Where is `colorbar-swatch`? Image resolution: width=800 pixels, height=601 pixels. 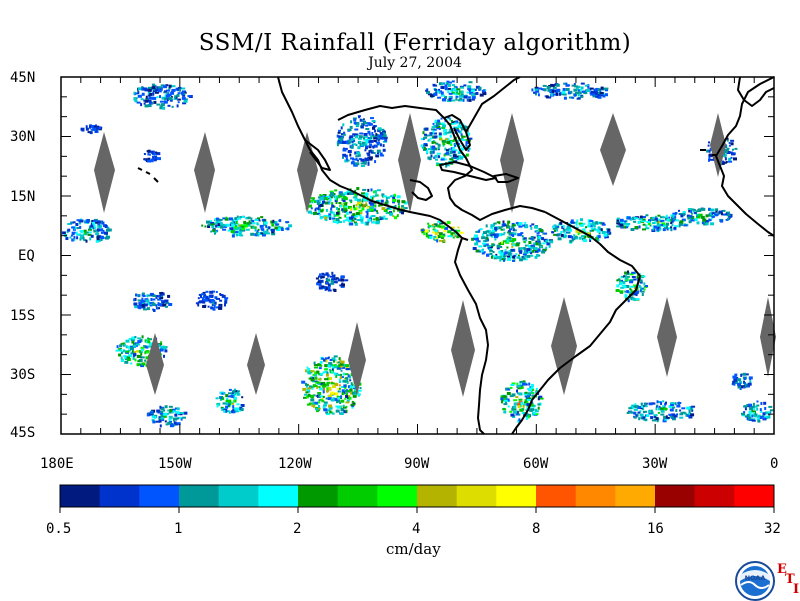
colorbar-swatch is located at coordinates (159, 496).